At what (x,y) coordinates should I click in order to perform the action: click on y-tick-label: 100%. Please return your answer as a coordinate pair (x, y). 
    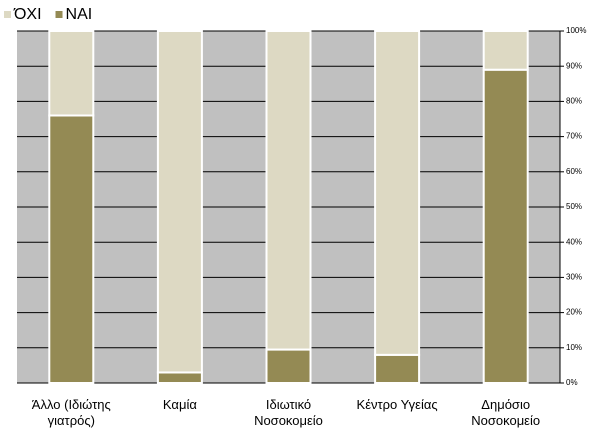
    Looking at the image, I should click on (576, 30).